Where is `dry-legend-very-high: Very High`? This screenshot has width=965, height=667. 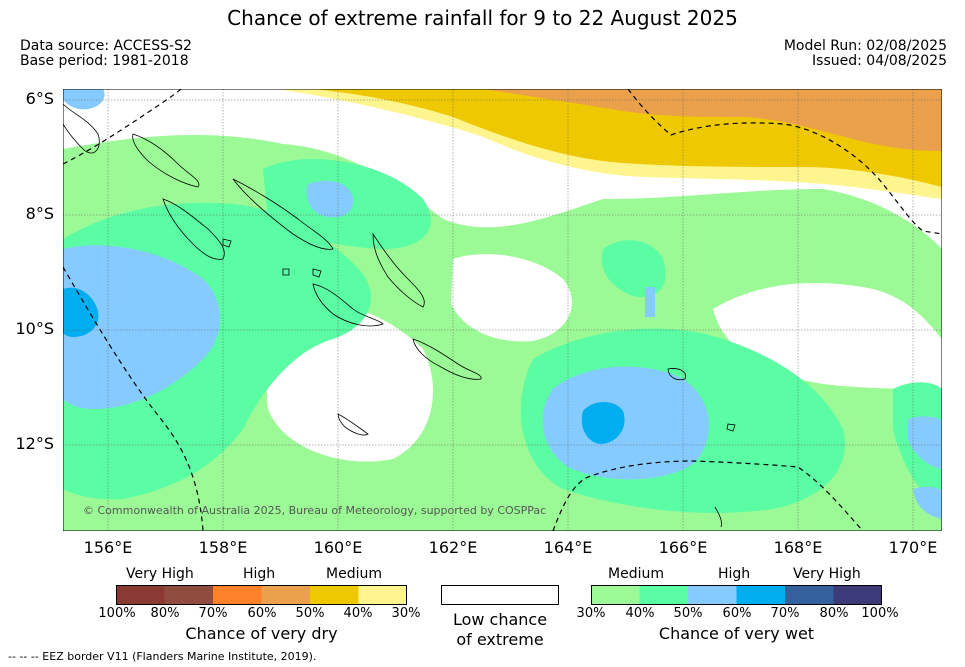 dry-legend-very-high: Very High is located at coordinates (160, 574).